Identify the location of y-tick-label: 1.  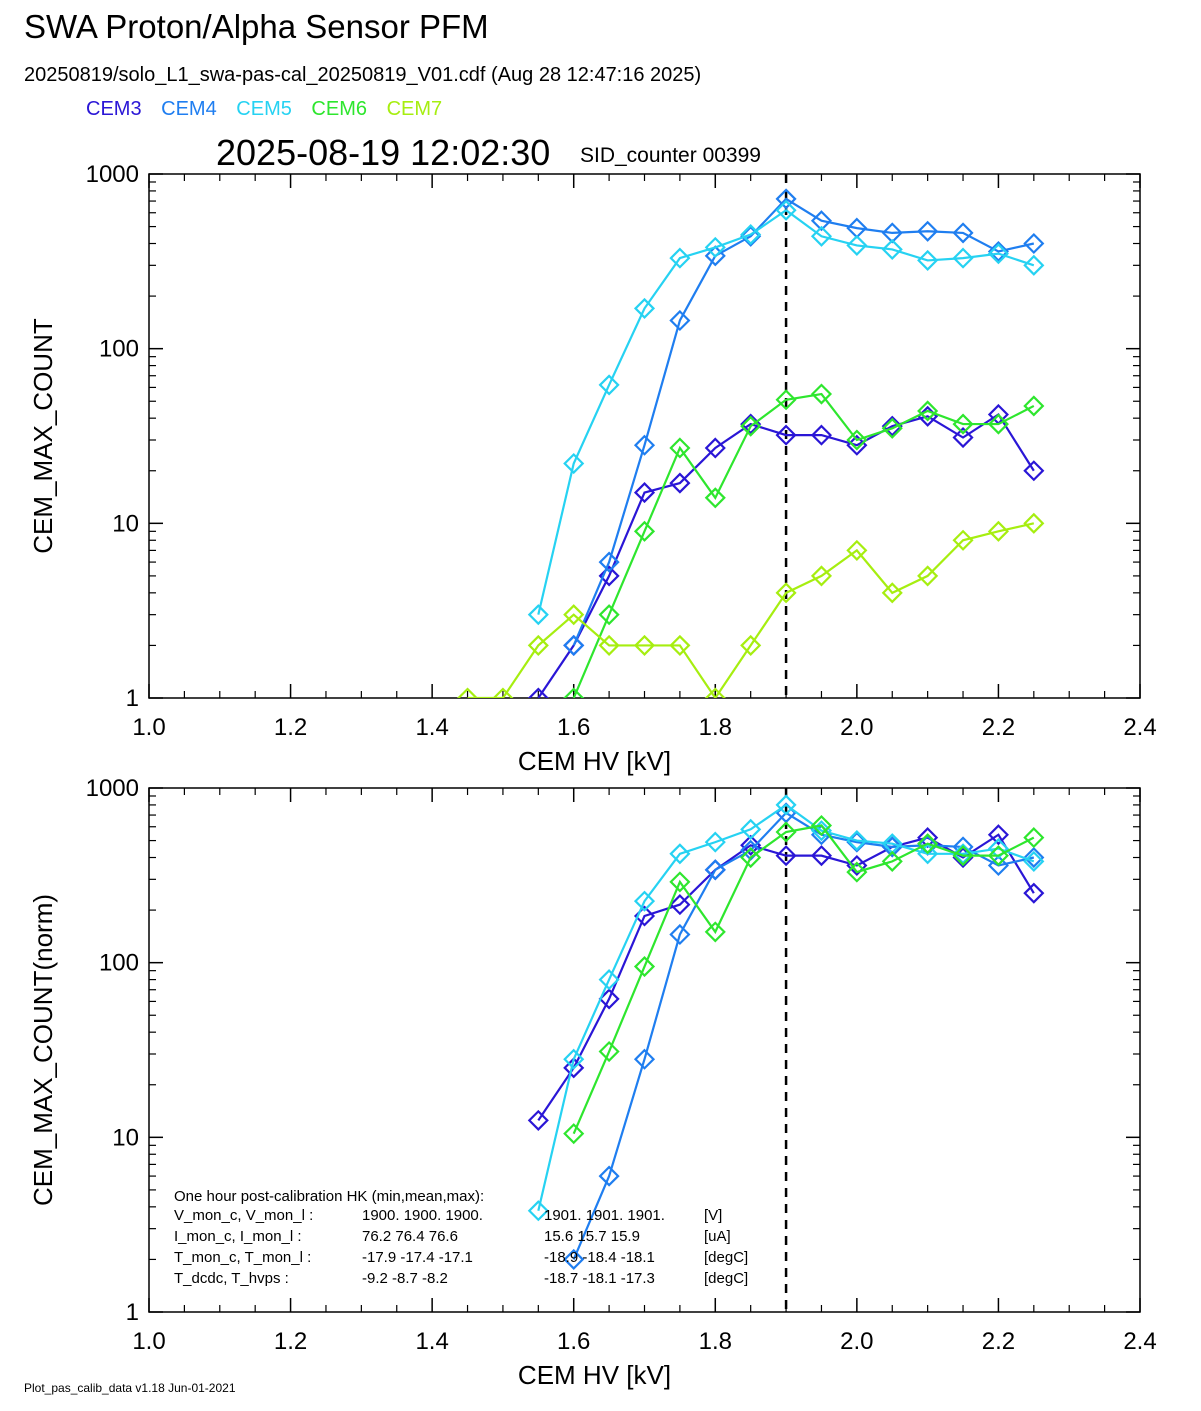
(132, 698).